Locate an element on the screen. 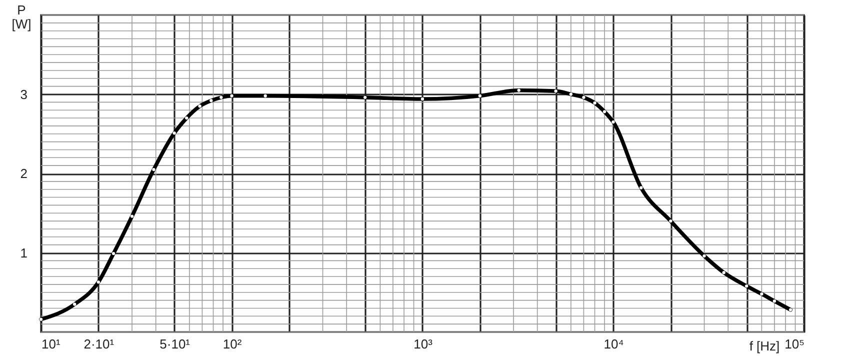 The height and width of the screenshot is (361, 845). x-tick-label: 2·10¹ is located at coordinates (99, 344).